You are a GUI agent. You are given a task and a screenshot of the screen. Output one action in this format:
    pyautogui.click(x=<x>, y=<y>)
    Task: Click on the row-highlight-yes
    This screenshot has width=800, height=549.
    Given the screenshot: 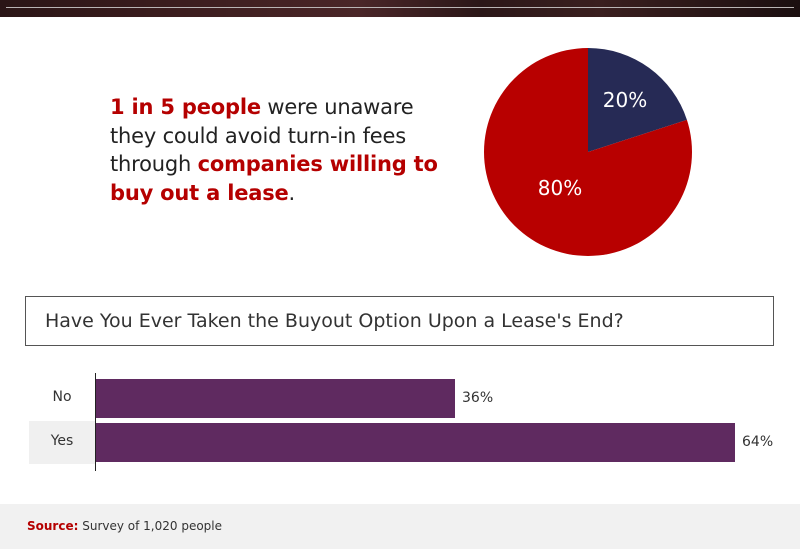 What is the action you would take?
    pyautogui.click(x=62, y=442)
    